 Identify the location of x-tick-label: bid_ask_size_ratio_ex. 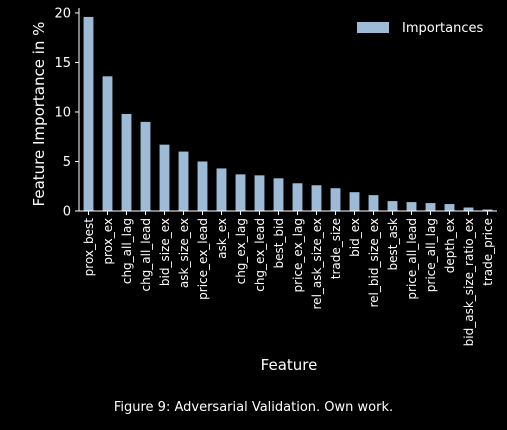
(469, 282).